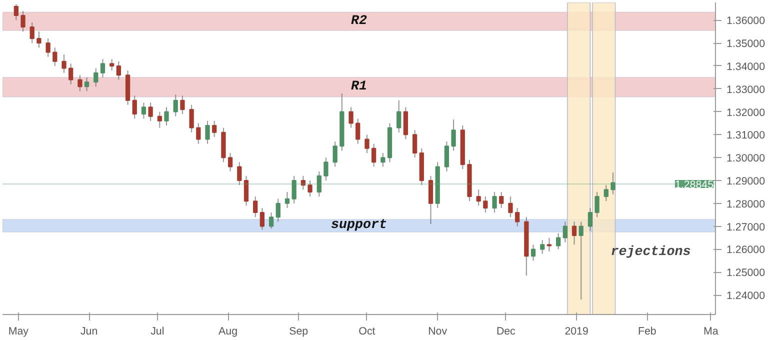  Describe the element at coordinates (576, 332) in the screenshot. I see `x-tick-label: 2019` at that location.